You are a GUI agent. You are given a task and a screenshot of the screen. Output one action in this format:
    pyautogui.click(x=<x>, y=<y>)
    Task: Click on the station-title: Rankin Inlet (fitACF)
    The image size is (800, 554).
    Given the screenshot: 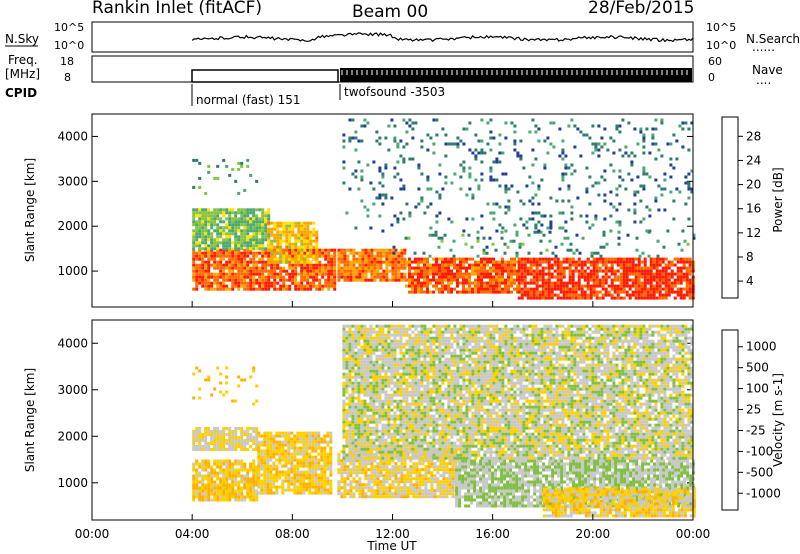 What is the action you would take?
    pyautogui.click(x=177, y=9)
    